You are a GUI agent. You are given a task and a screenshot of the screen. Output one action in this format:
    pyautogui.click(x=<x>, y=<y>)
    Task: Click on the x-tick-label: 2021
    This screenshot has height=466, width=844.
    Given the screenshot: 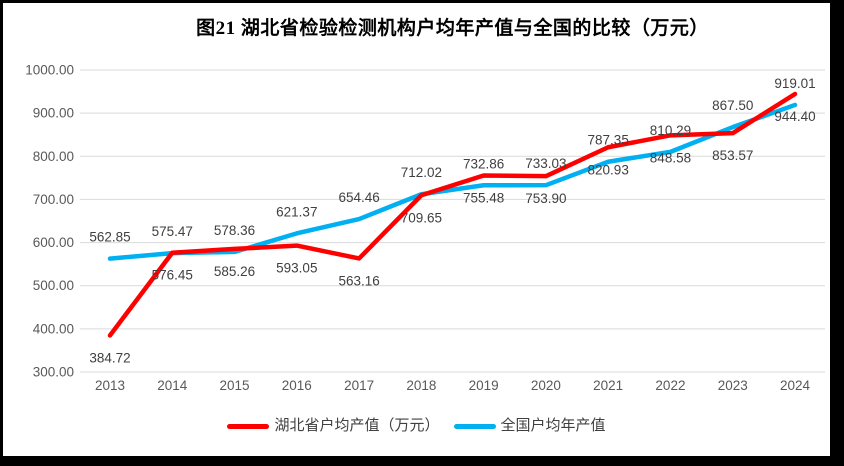 What is the action you would take?
    pyautogui.click(x=608, y=385)
    